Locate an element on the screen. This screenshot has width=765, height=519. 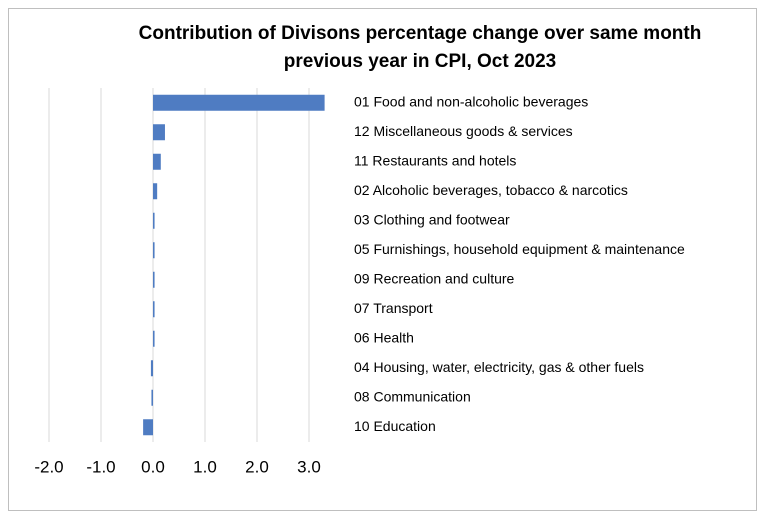
x-tick-label: -2.0 is located at coordinates (48, 466).